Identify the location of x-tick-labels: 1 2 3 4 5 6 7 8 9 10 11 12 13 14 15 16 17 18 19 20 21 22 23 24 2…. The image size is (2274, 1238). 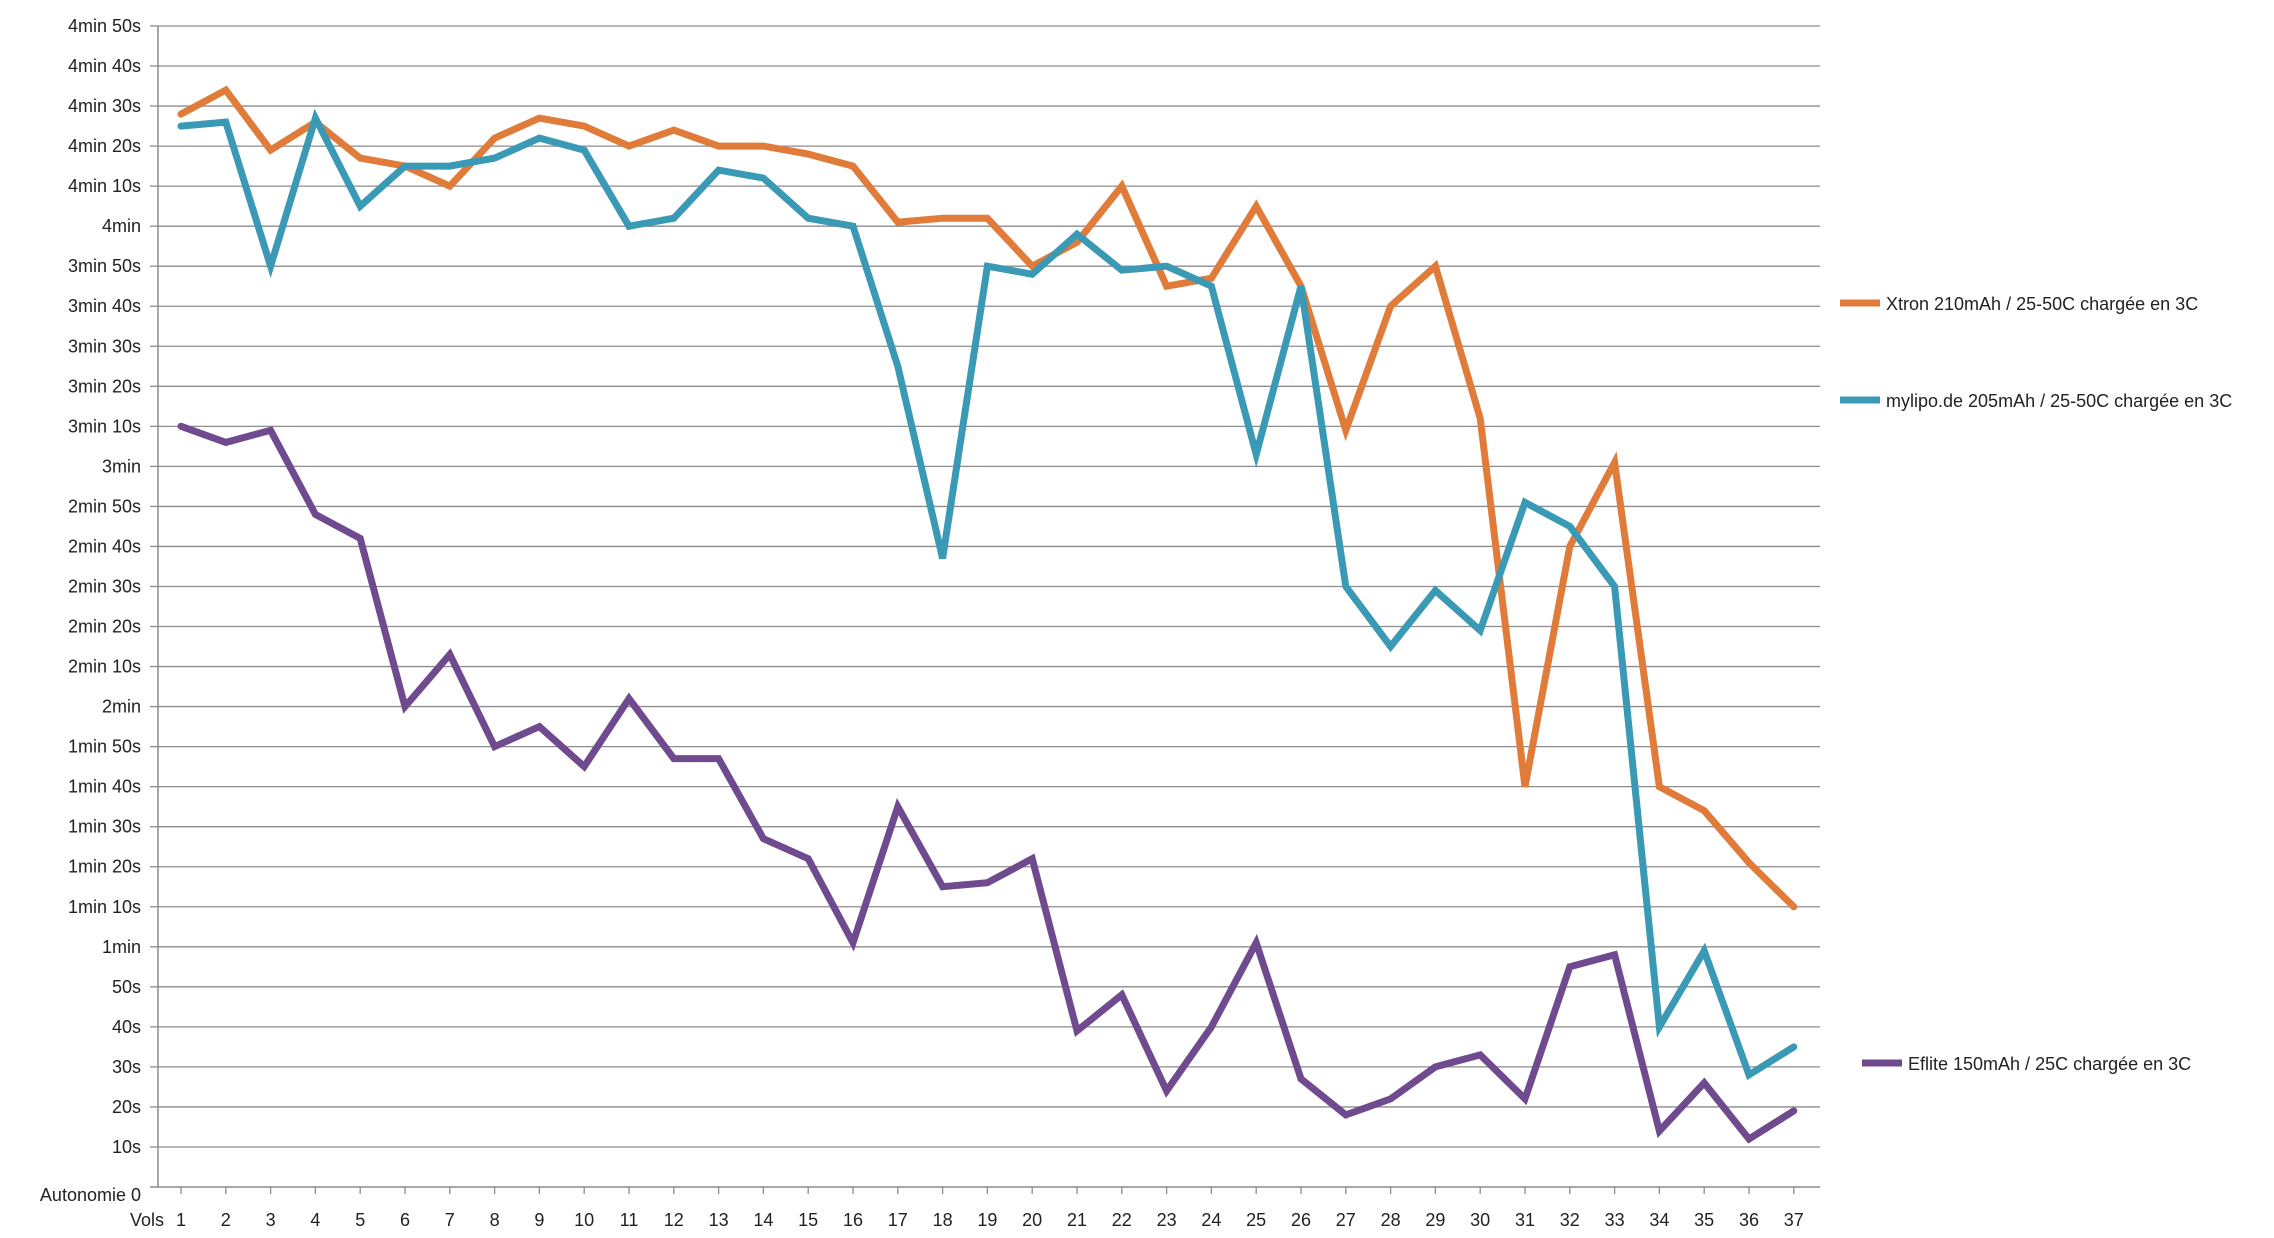
(990, 1220).